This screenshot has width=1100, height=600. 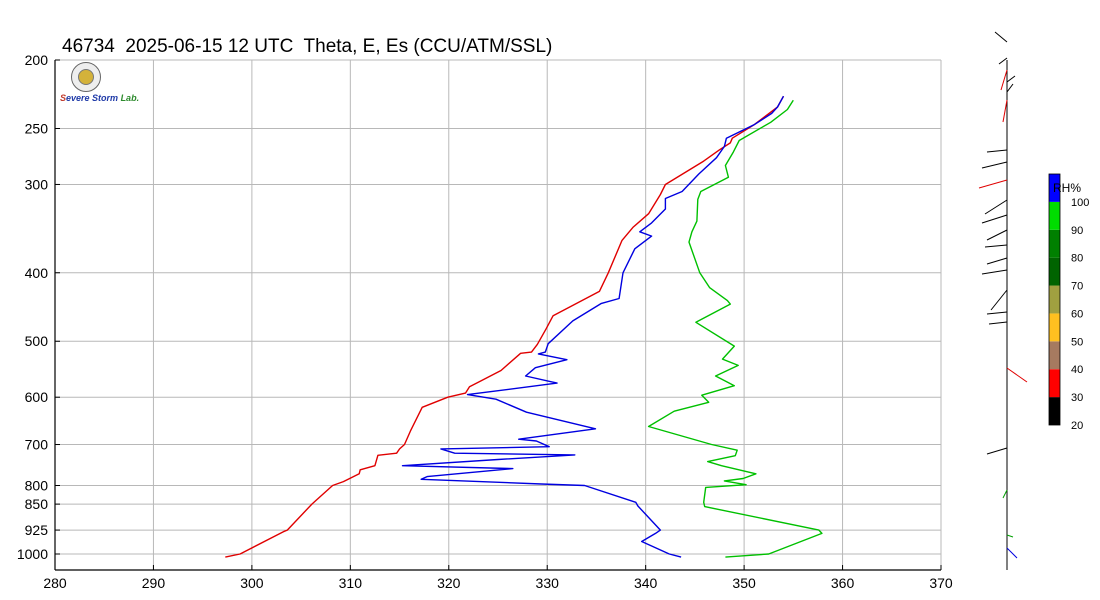 I want to click on x-tick-label: 350, so click(x=744, y=583).